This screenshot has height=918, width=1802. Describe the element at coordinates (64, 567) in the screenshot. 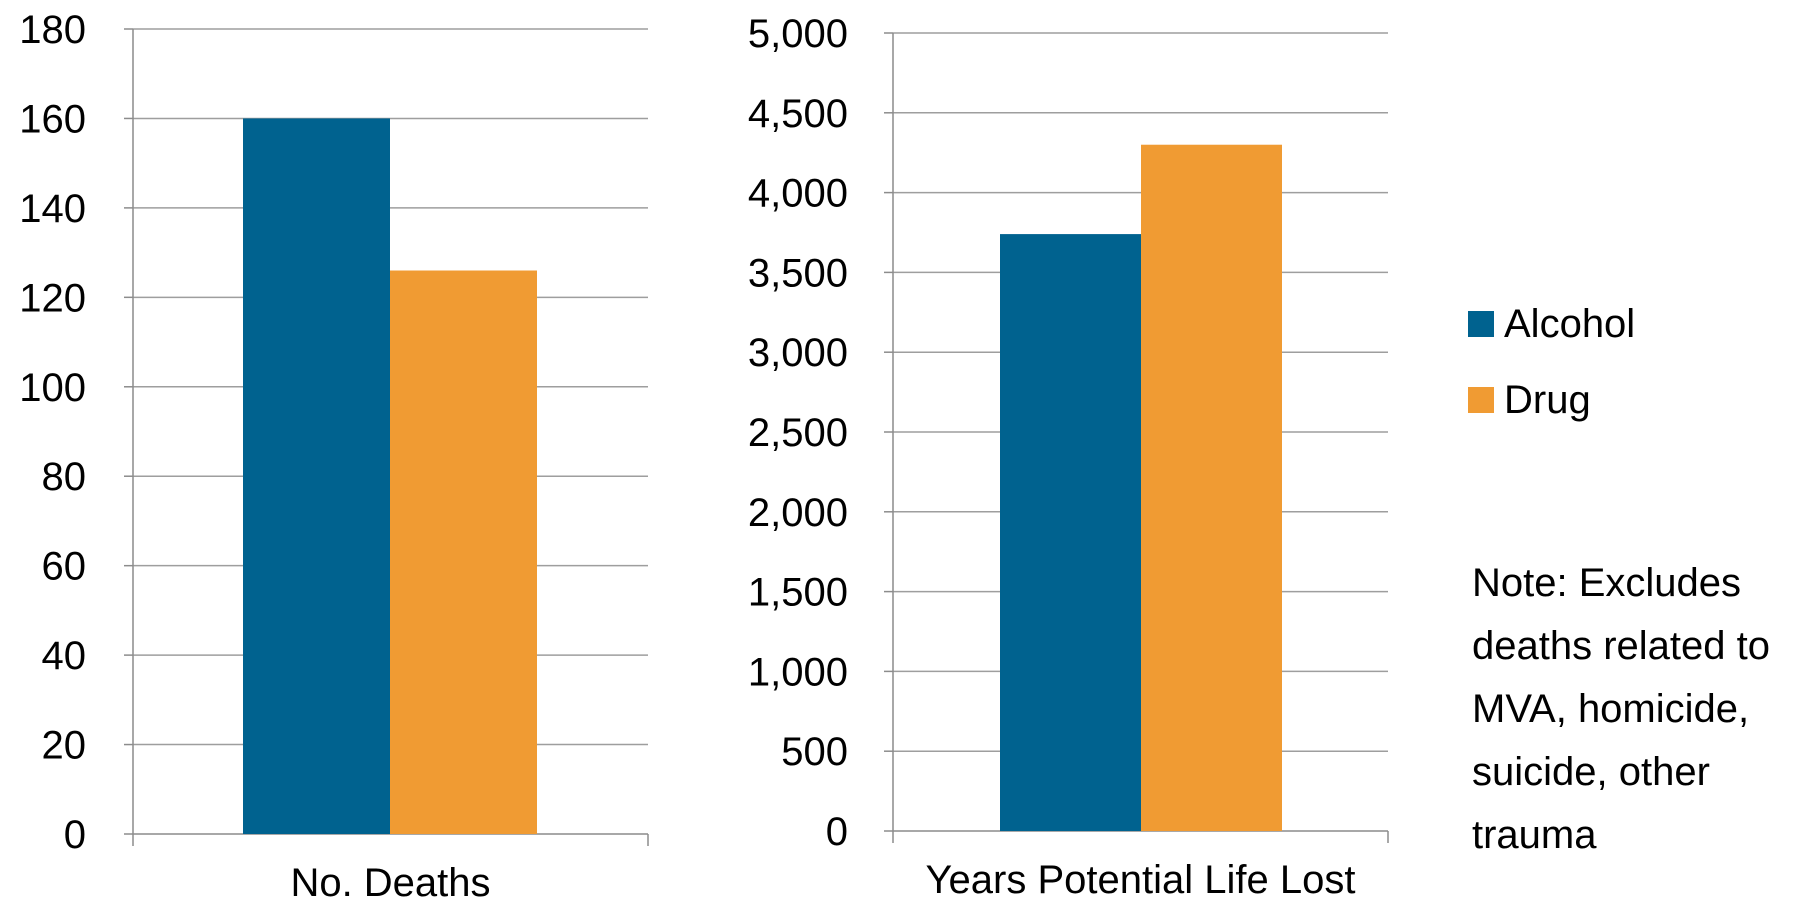

I see `y-tick-label: 60` at that location.